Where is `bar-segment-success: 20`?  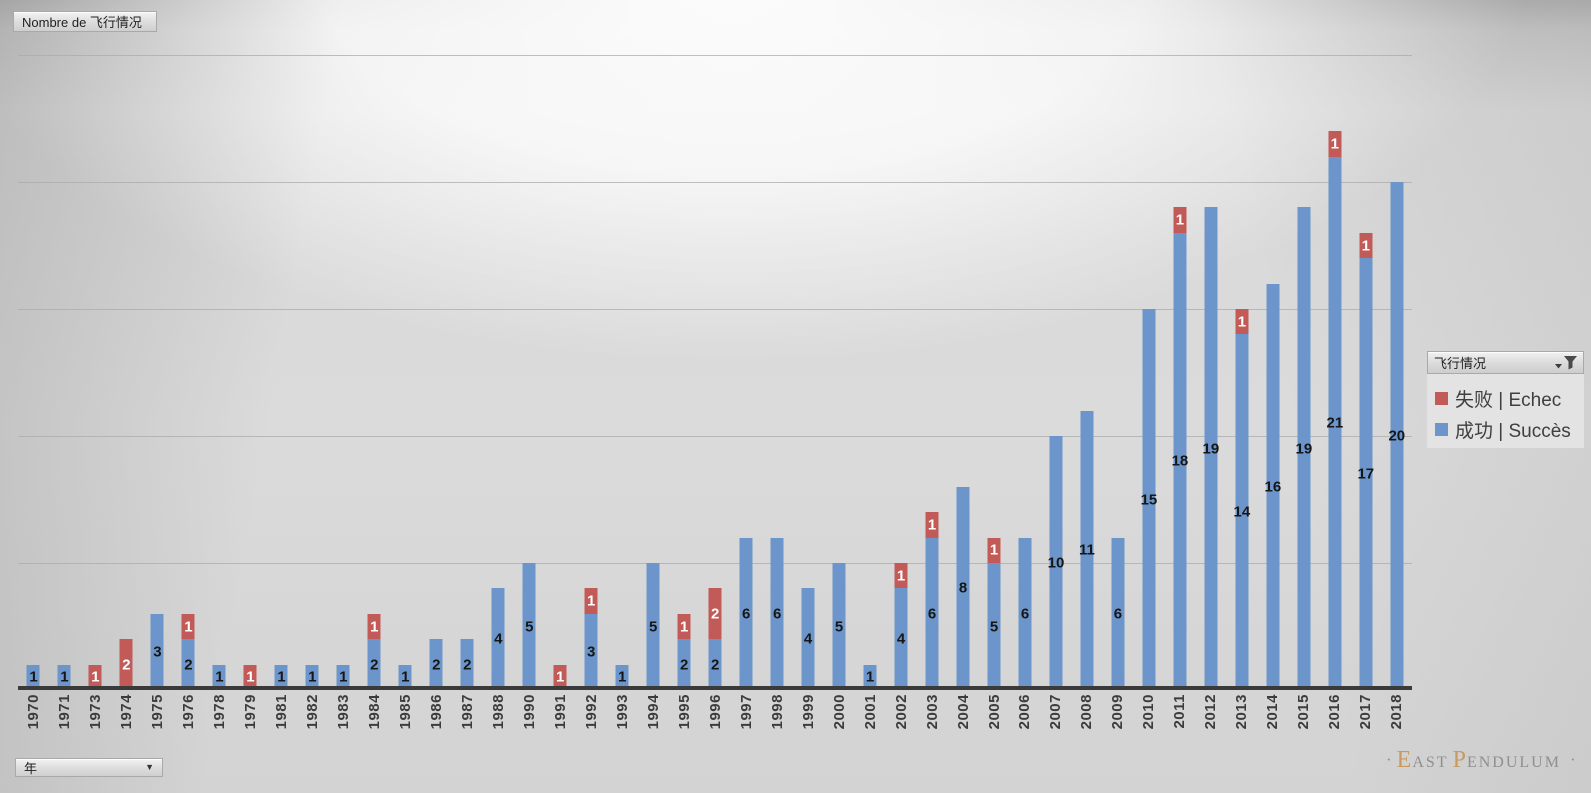 bar-segment-success: 20 is located at coordinates (1396, 436).